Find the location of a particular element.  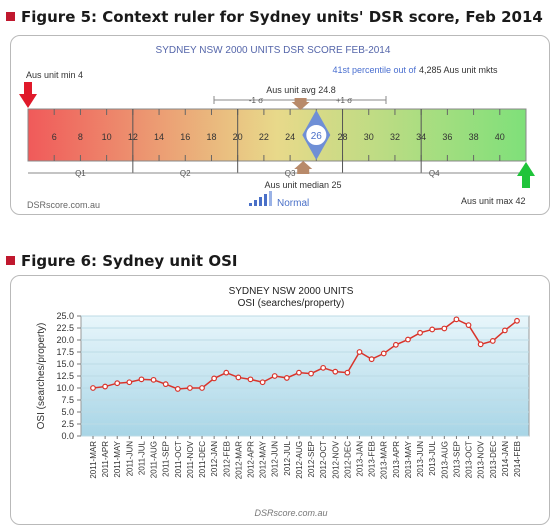

x-tick-label: 2013-JAN is located at coordinates (360, 459).